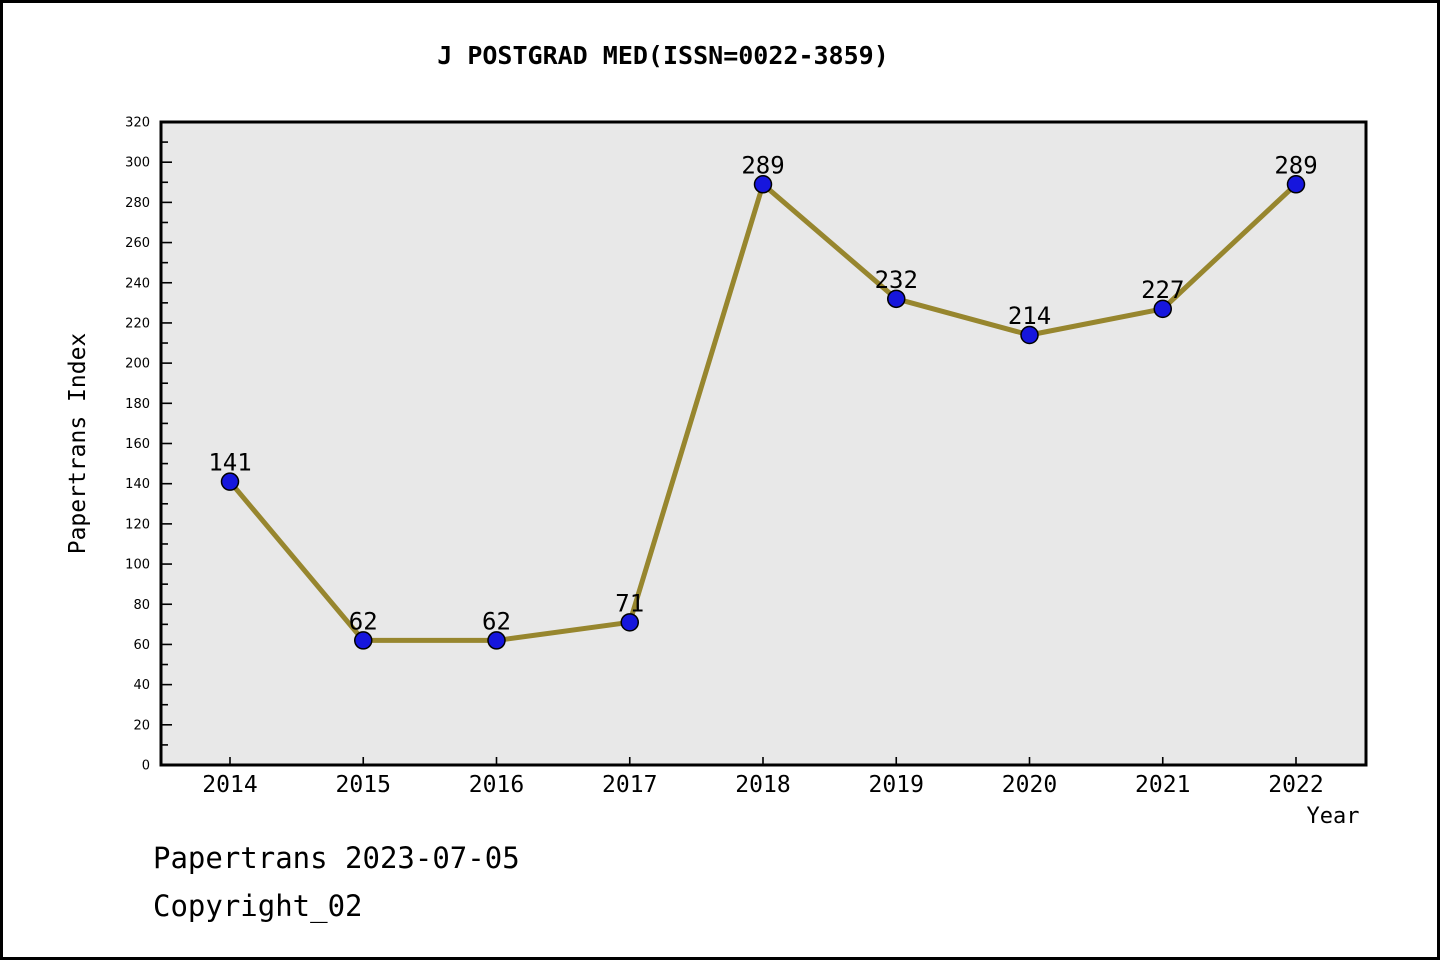  What do you see at coordinates (896, 280) in the screenshot?
I see `data-point-label: 232` at bounding box center [896, 280].